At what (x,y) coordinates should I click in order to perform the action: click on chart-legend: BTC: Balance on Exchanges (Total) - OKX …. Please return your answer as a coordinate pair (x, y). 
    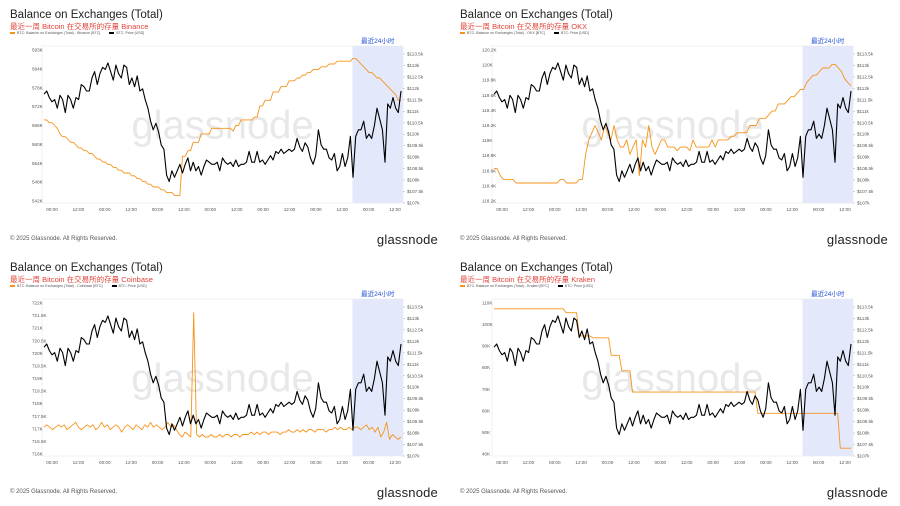
    Looking at the image, I should click on (528, 33).